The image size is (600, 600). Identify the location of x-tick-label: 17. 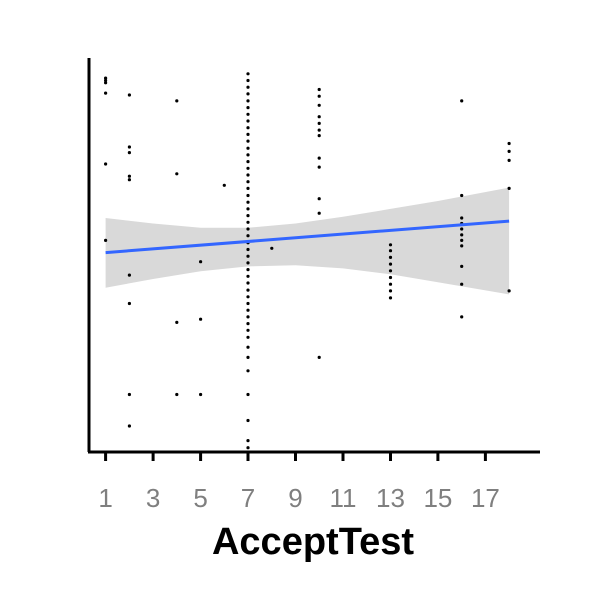
(485, 498).